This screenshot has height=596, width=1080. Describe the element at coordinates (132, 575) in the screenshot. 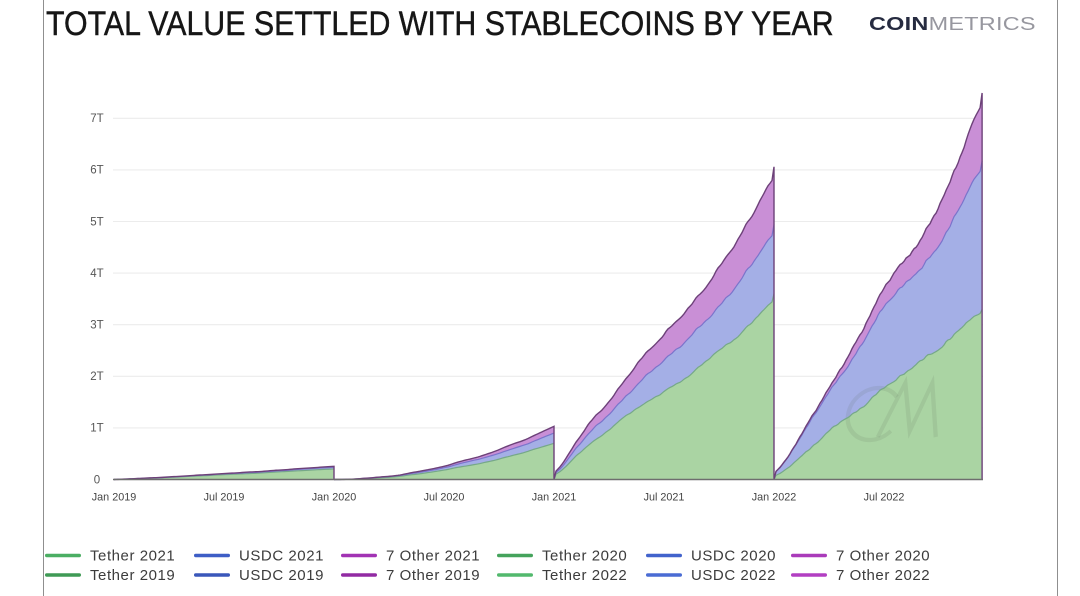

I see `svg-text: Tether 2019` at that location.